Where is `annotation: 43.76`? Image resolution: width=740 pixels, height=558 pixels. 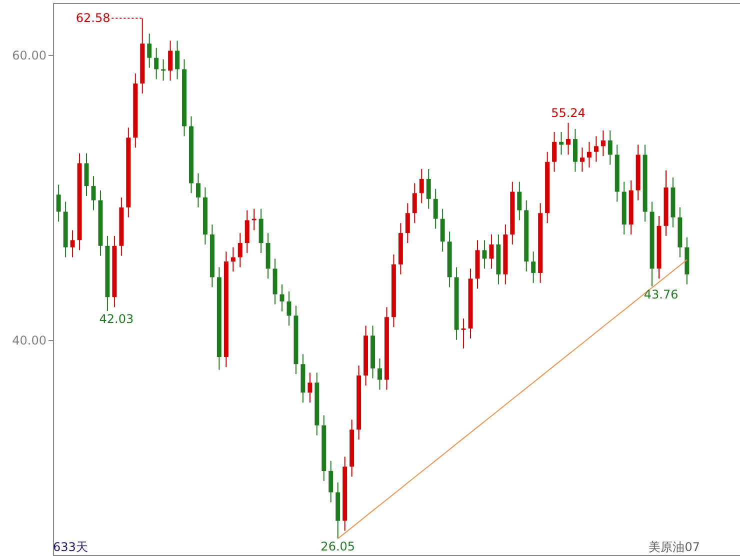
annotation: 43.76 is located at coordinates (661, 294).